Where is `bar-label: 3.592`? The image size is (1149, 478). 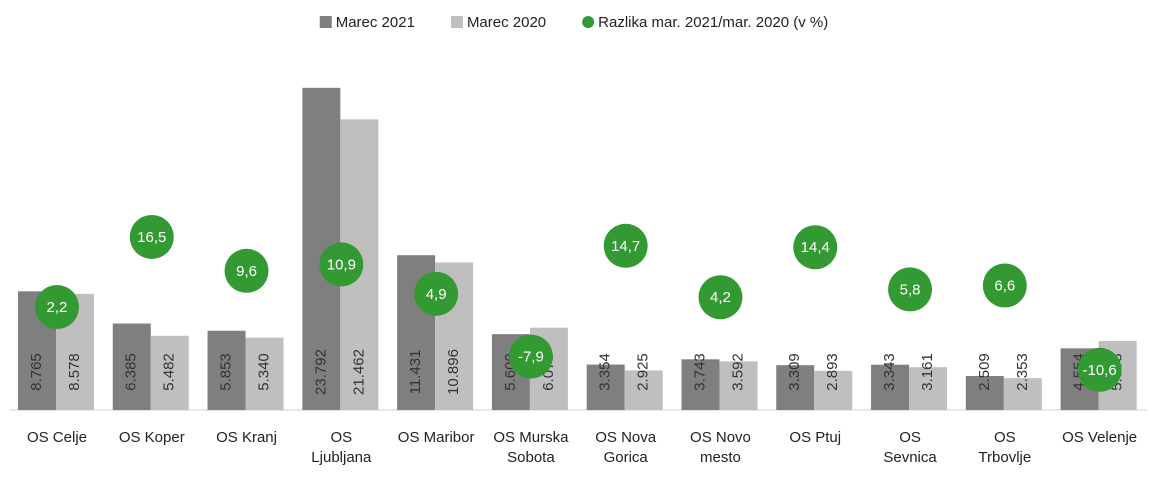
bar-label: 3.592 is located at coordinates (737, 372).